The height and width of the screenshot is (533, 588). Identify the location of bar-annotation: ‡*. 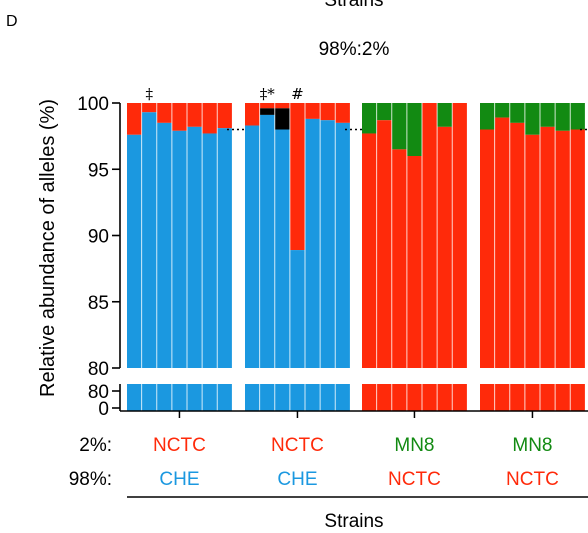
(268, 94).